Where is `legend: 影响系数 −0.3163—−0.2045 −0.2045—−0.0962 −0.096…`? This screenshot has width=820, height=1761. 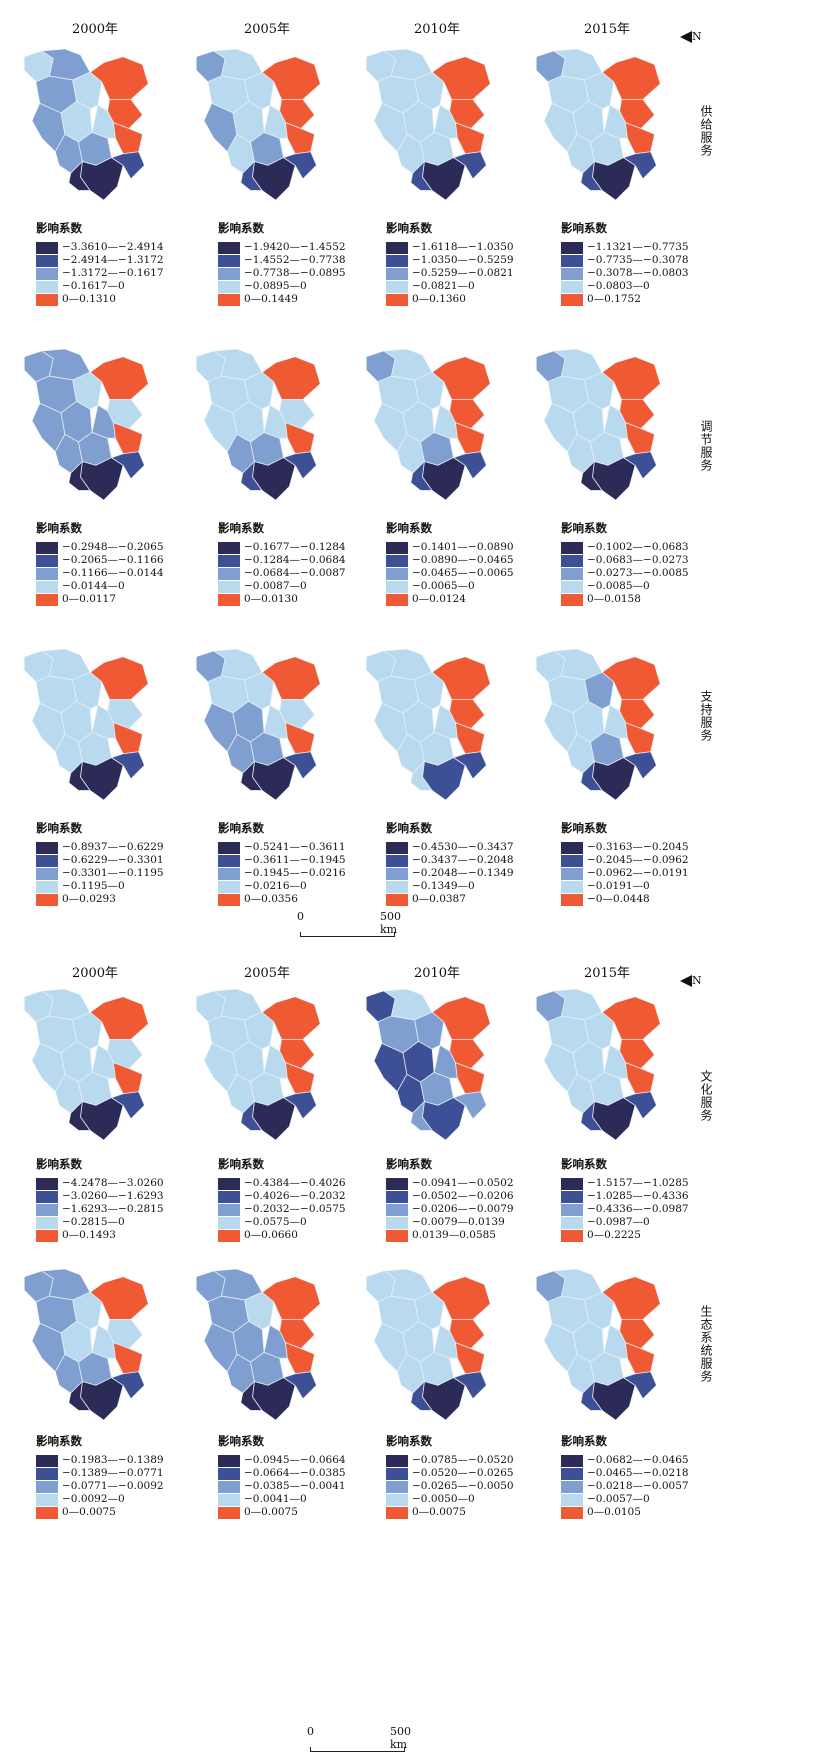 legend: 影响系数 −0.3163—−0.2045 −0.2045—−0.0962 −0.096… is located at coordinates (625, 864).